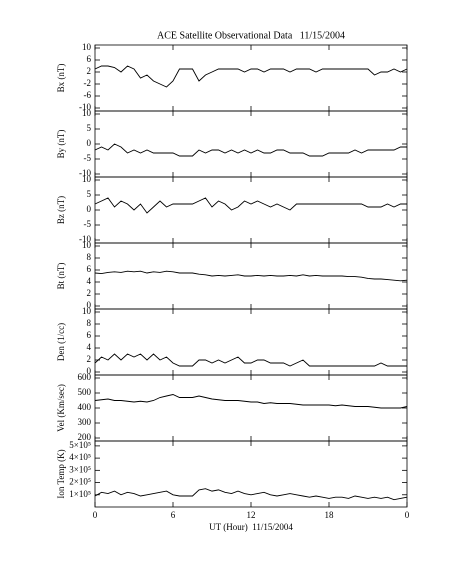 The height and width of the screenshot is (566, 453). I want to click on y-axis-label: Bx (nT), so click(61, 78).